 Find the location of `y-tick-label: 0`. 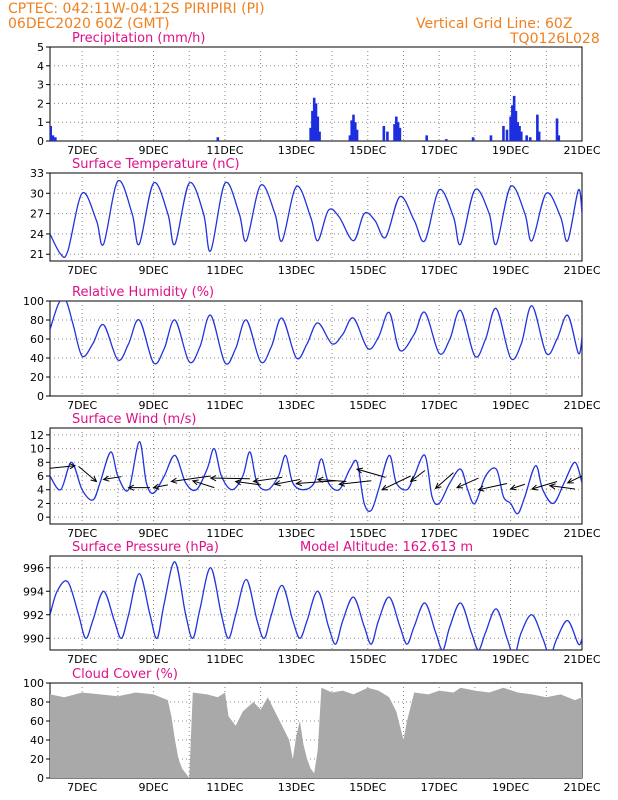

y-tick-label: 0 is located at coordinates (40, 517).